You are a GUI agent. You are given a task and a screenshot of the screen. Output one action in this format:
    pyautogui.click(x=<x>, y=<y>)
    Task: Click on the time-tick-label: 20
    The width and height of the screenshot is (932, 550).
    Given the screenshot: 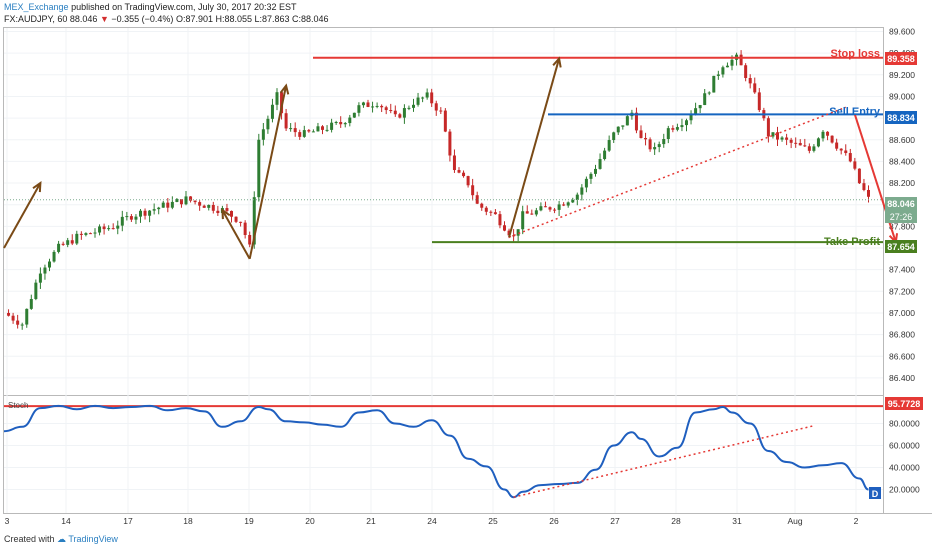 What is the action you would take?
    pyautogui.click(x=310, y=521)
    